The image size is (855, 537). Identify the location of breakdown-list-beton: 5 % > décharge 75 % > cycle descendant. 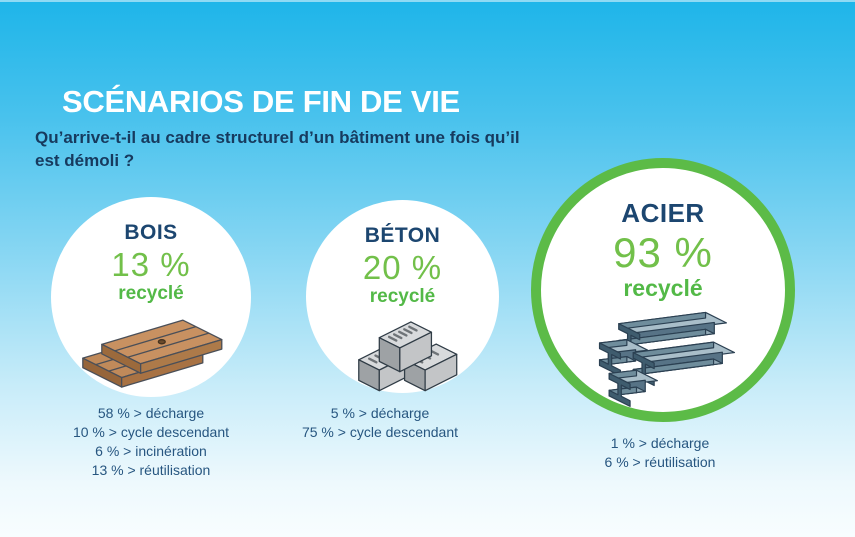
(380, 423).